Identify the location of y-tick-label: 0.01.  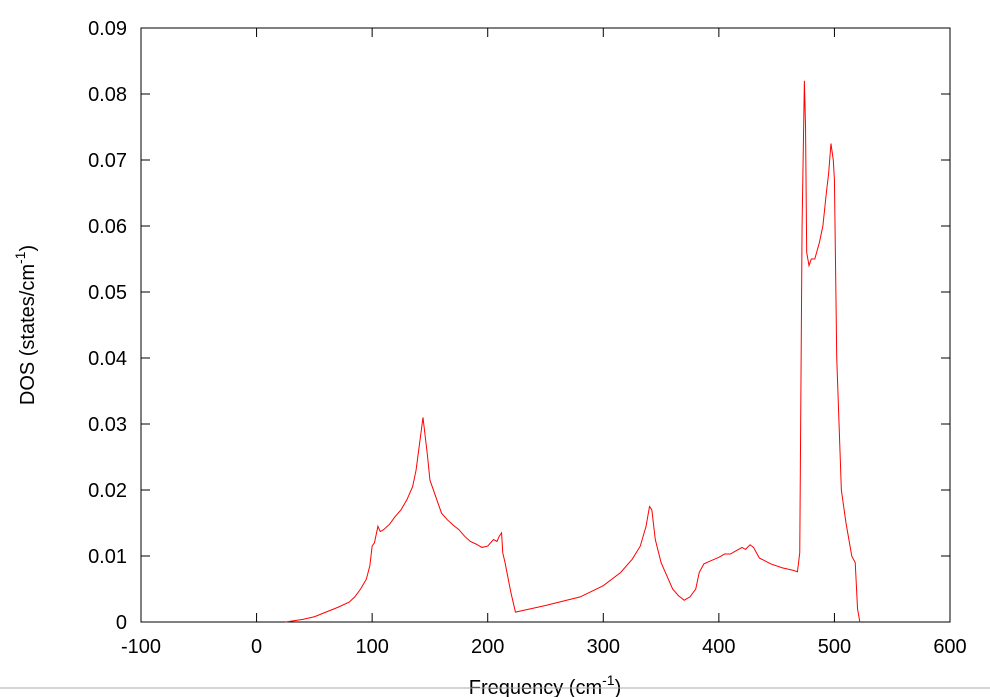
(107, 557).